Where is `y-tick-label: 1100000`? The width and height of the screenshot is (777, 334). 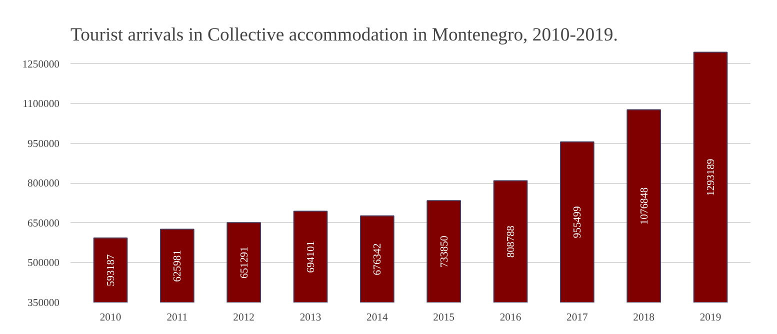 y-tick-label: 1100000 is located at coordinates (41, 104).